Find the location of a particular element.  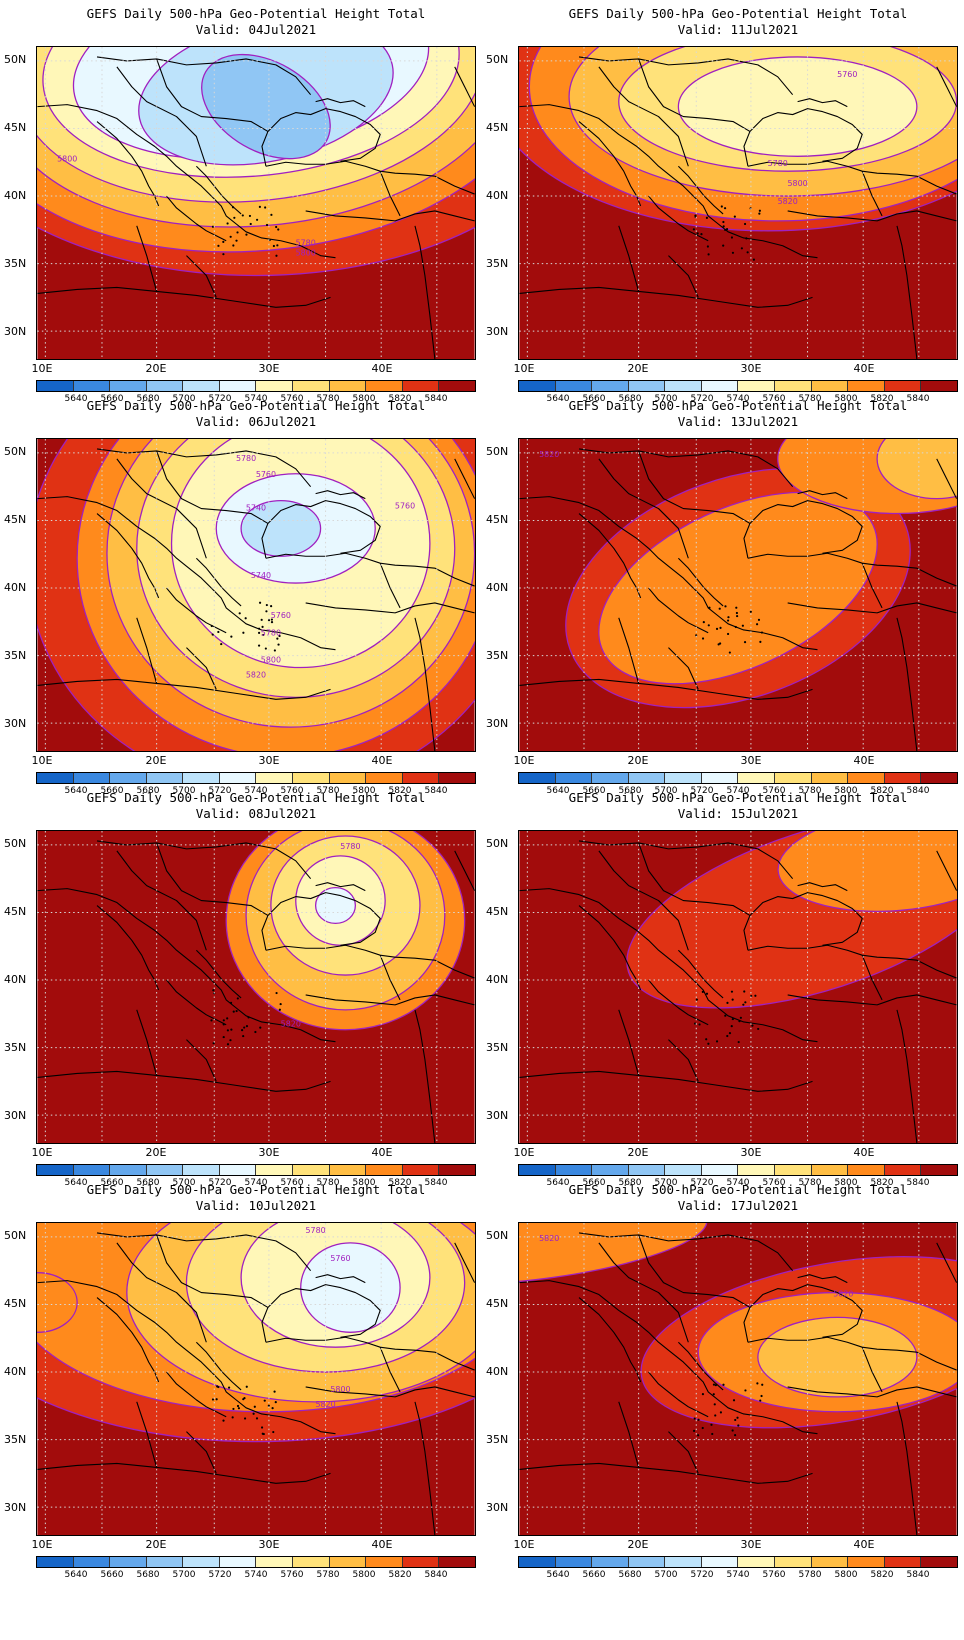

lat-tick-label: 30N is located at coordinates (497, 723).